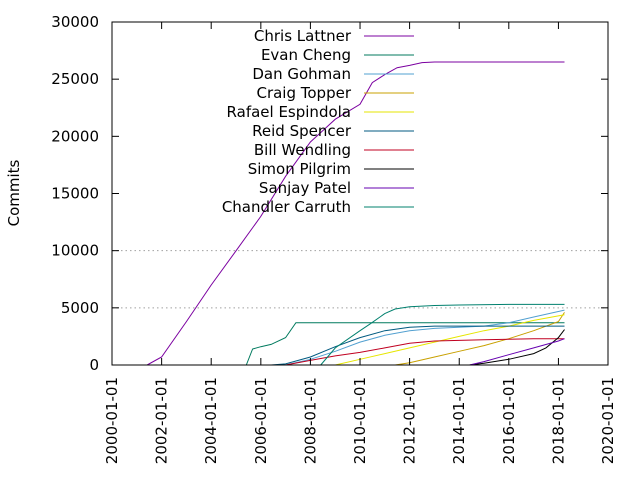 Image resolution: width=640 pixels, height=480 pixels. Describe the element at coordinates (94, 365) in the screenshot. I see `y-tick-label: 0` at that location.